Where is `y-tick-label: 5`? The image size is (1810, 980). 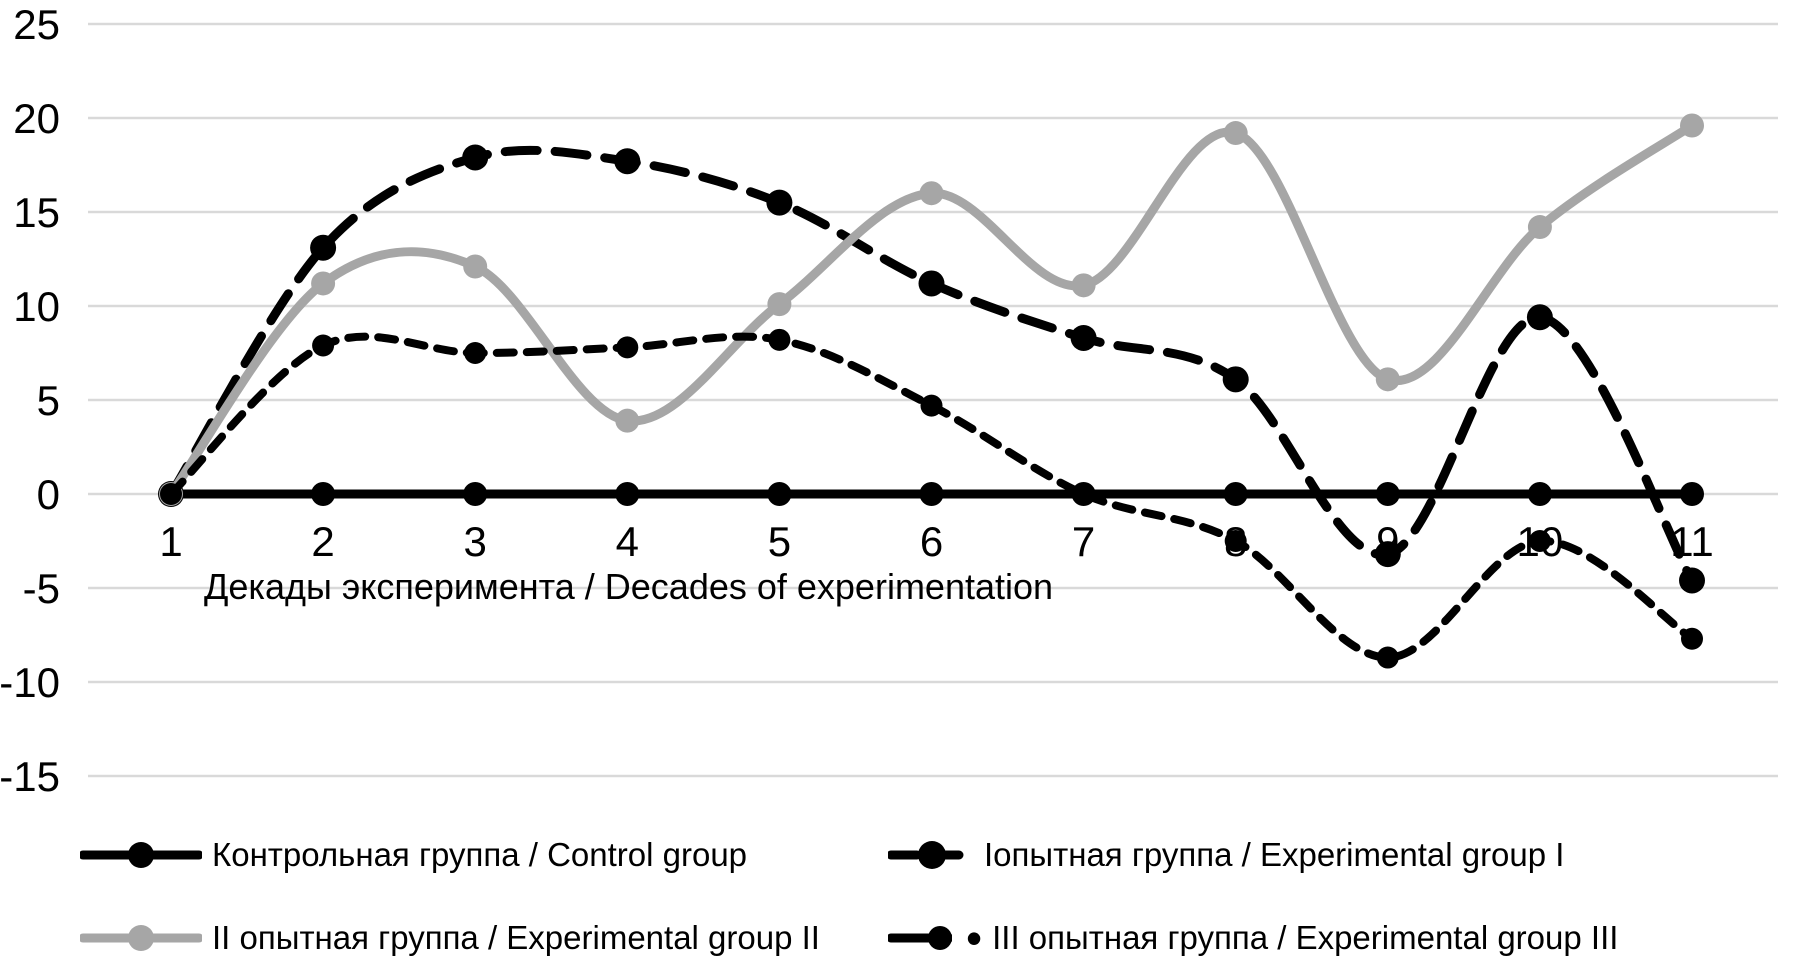
y-tick-label: 5 is located at coordinates (48, 400).